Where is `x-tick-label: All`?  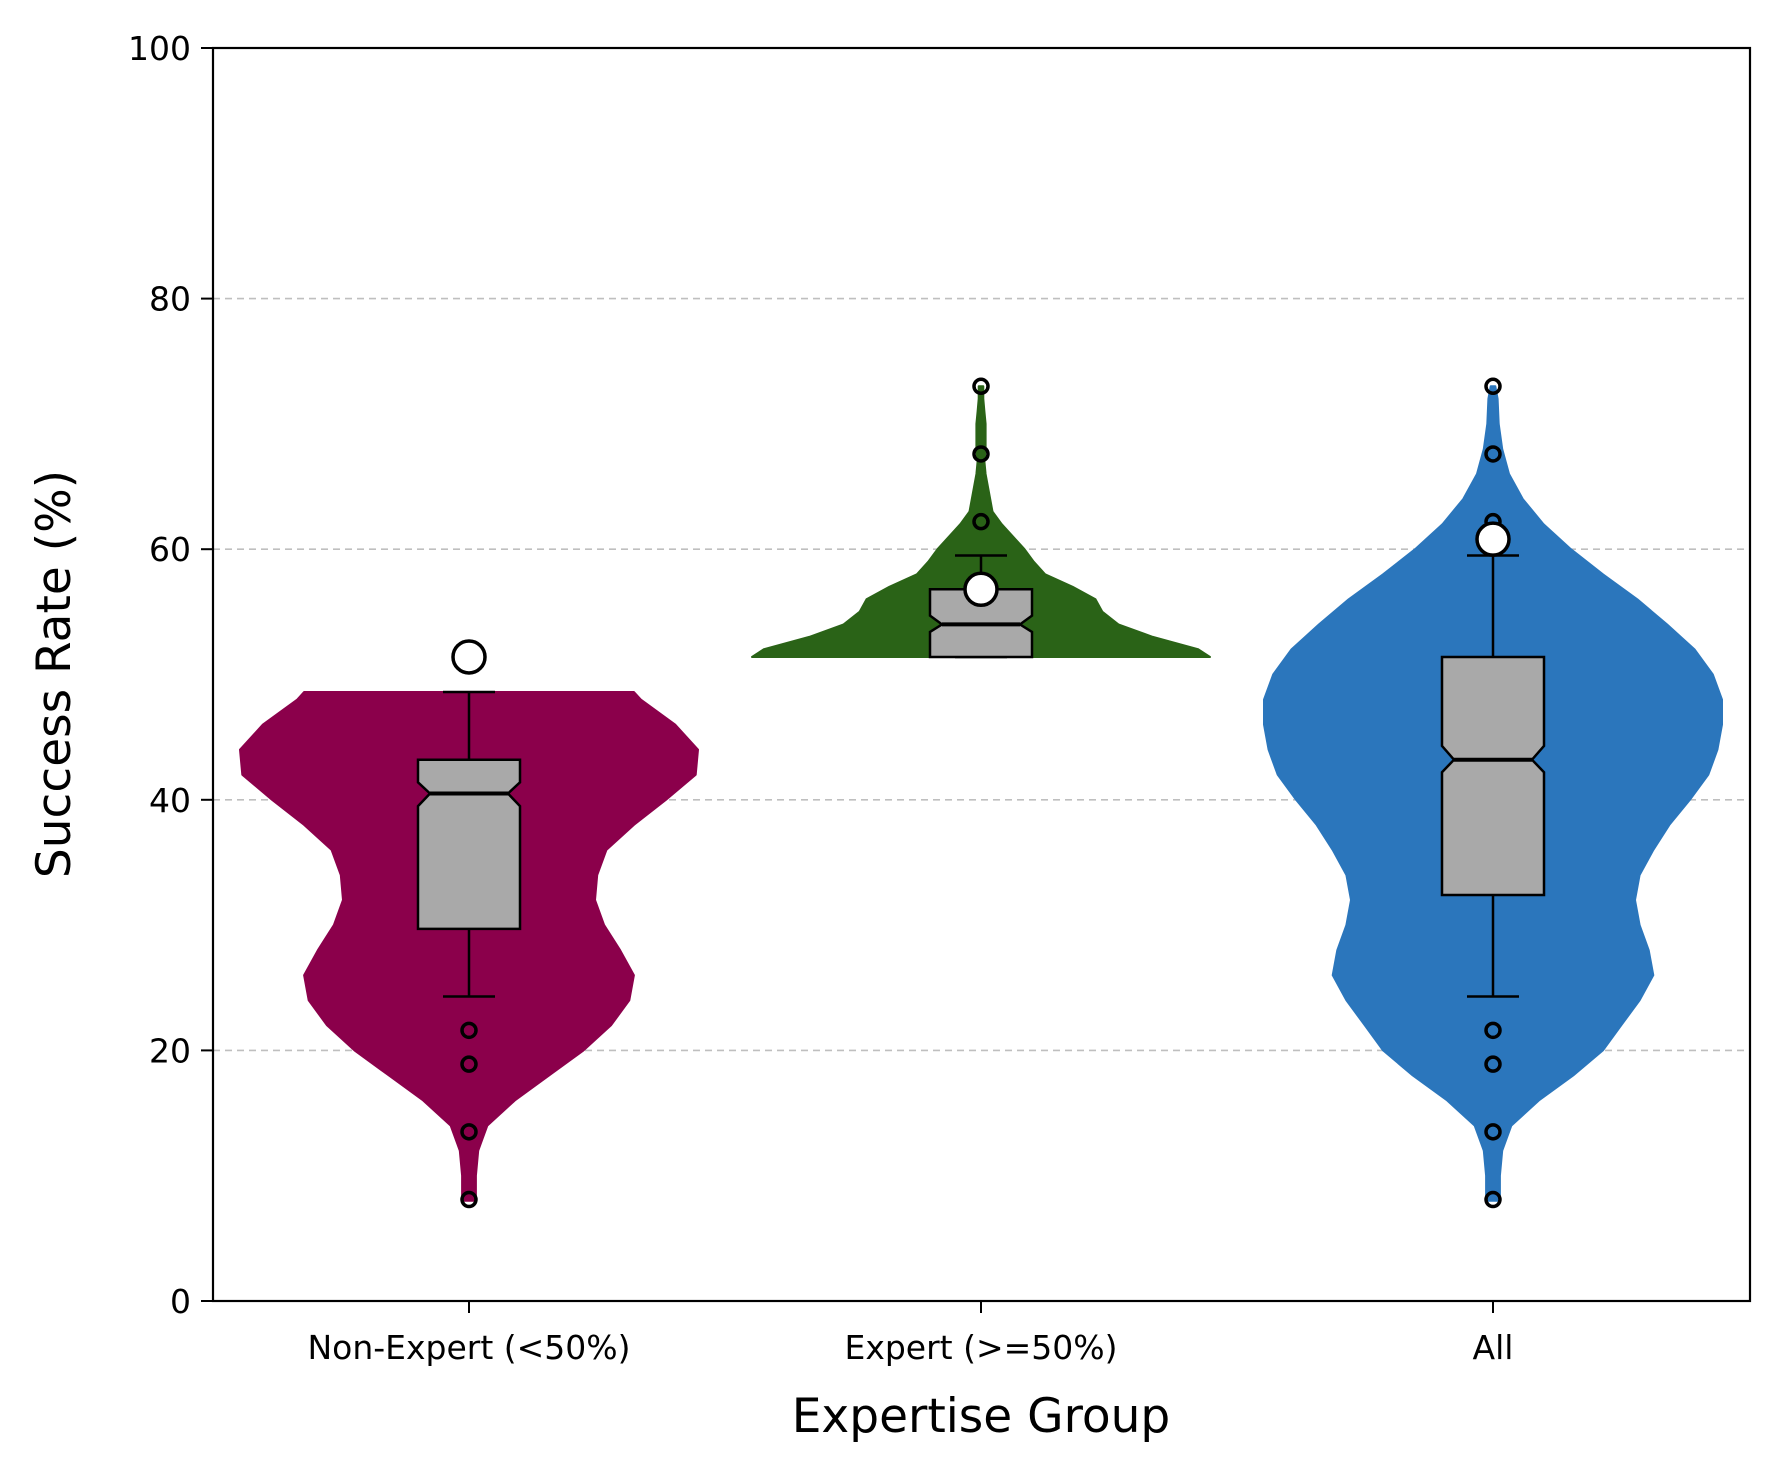 x-tick-label: All is located at coordinates (1493, 1347).